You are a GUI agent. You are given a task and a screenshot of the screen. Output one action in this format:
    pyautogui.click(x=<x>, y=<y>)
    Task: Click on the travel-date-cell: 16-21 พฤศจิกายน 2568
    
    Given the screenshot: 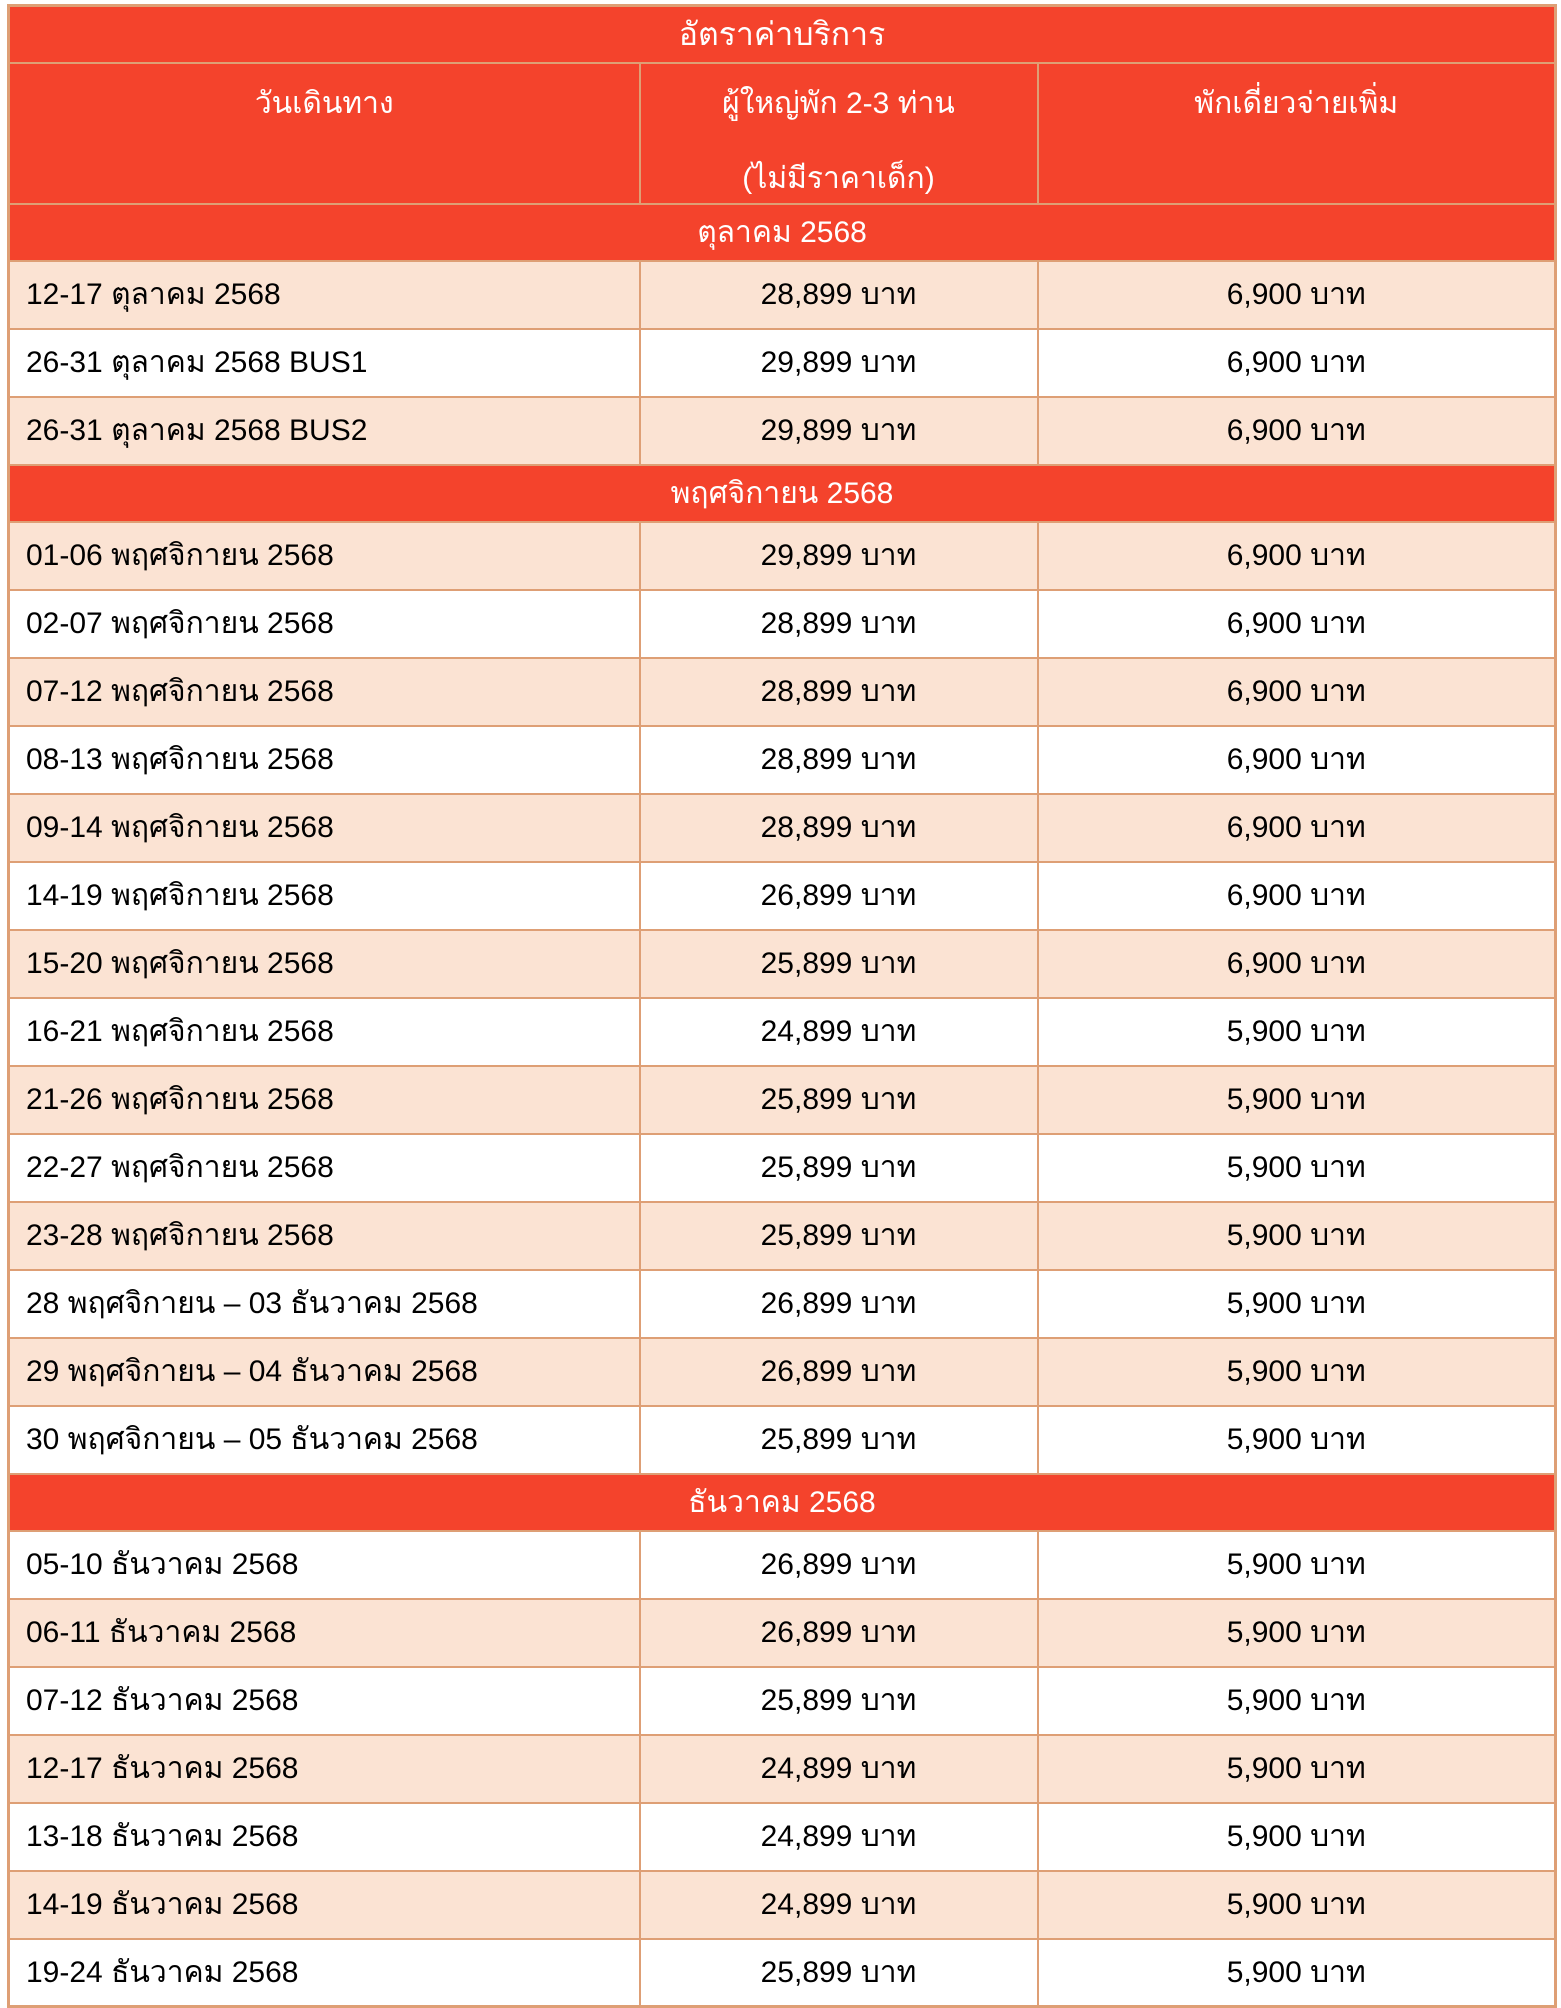 What is the action you would take?
    pyautogui.click(x=324, y=1031)
    